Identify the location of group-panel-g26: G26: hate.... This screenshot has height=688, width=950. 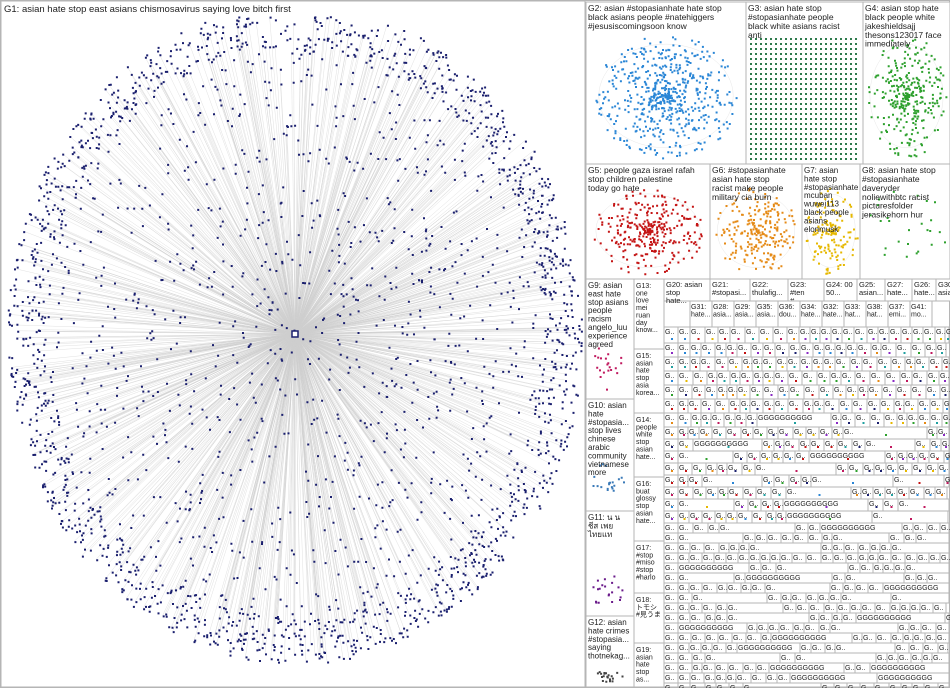
(924, 290).